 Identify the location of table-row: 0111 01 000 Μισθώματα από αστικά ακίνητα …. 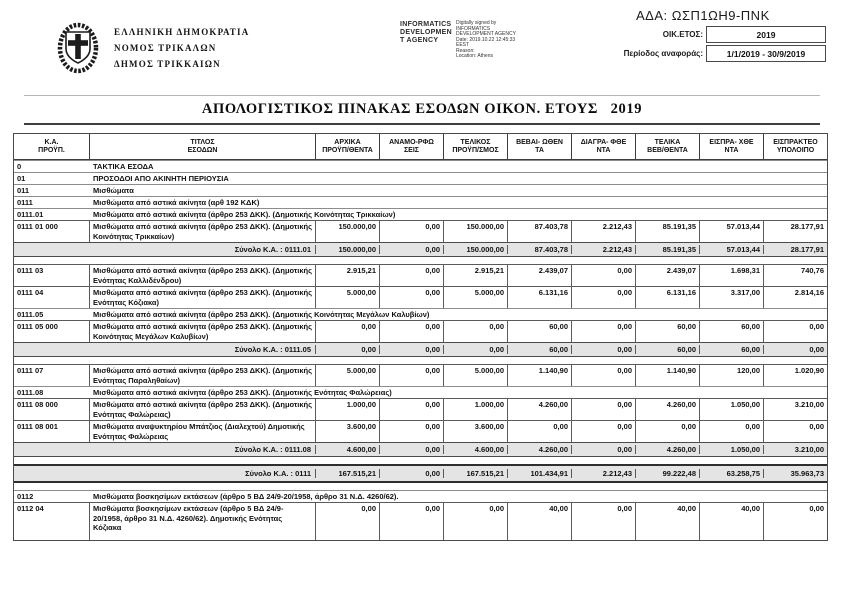
(420, 231).